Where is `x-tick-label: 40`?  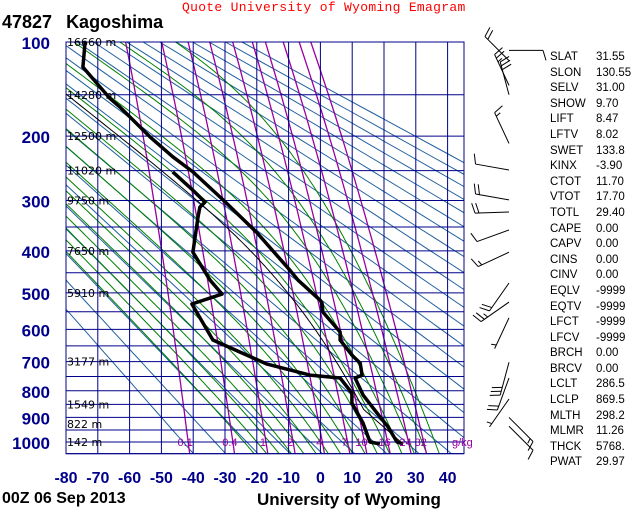
x-tick-label: 40 is located at coordinates (448, 478).